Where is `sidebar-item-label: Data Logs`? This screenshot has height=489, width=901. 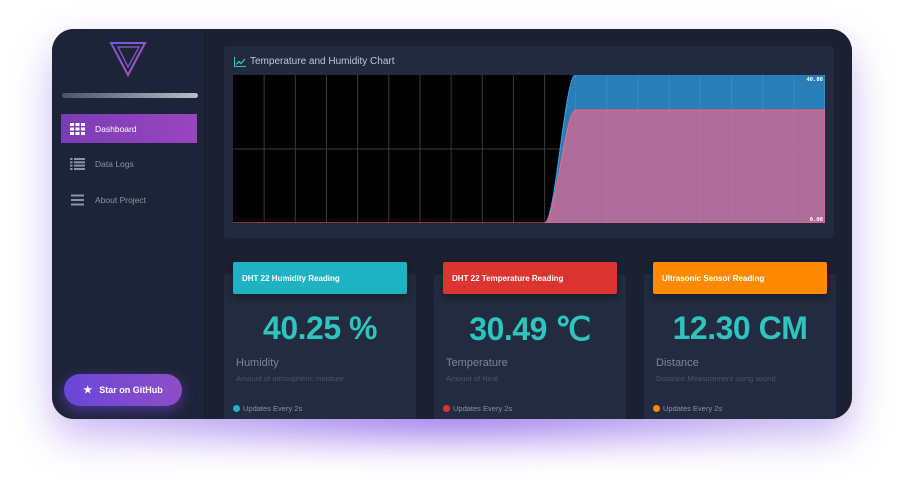 sidebar-item-label: Data Logs is located at coordinates (114, 163).